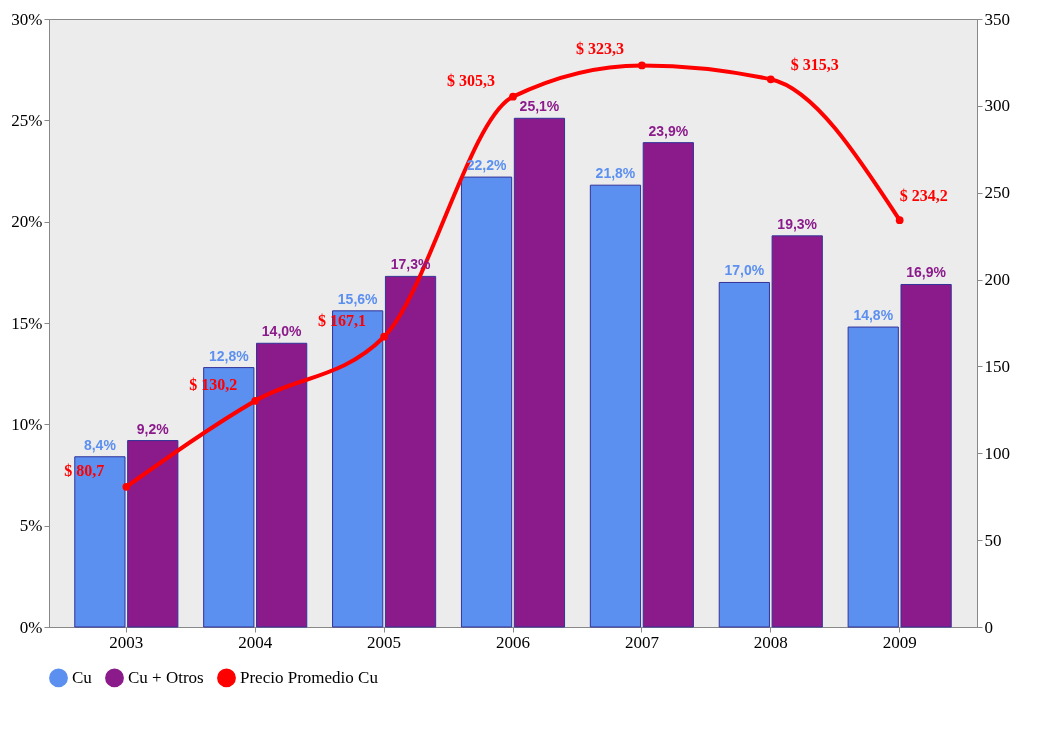 The height and width of the screenshot is (731, 1047). Describe the element at coordinates (153, 428) in the screenshot. I see `data-label: 9,2%` at that location.